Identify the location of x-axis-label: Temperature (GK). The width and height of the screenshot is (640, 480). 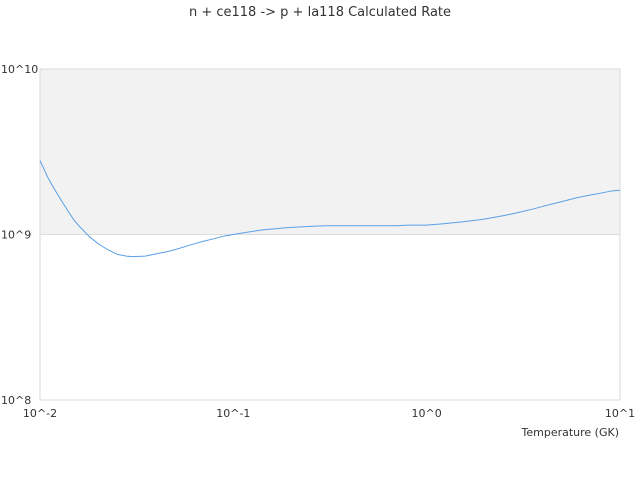
(570, 432).